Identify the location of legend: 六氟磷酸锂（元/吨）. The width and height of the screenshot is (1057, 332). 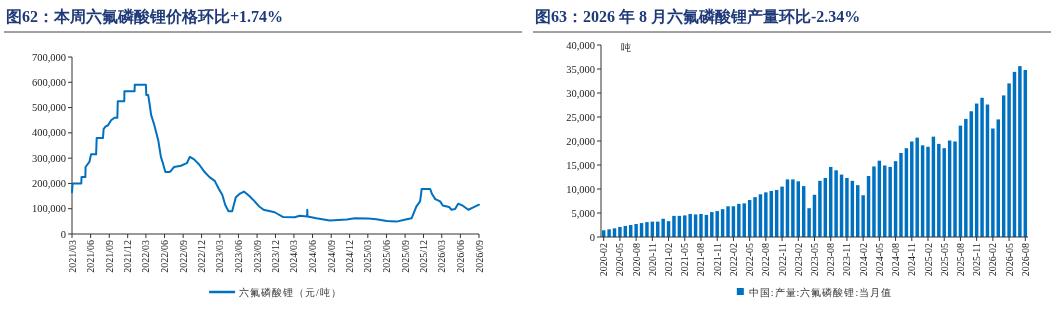
(275, 292).